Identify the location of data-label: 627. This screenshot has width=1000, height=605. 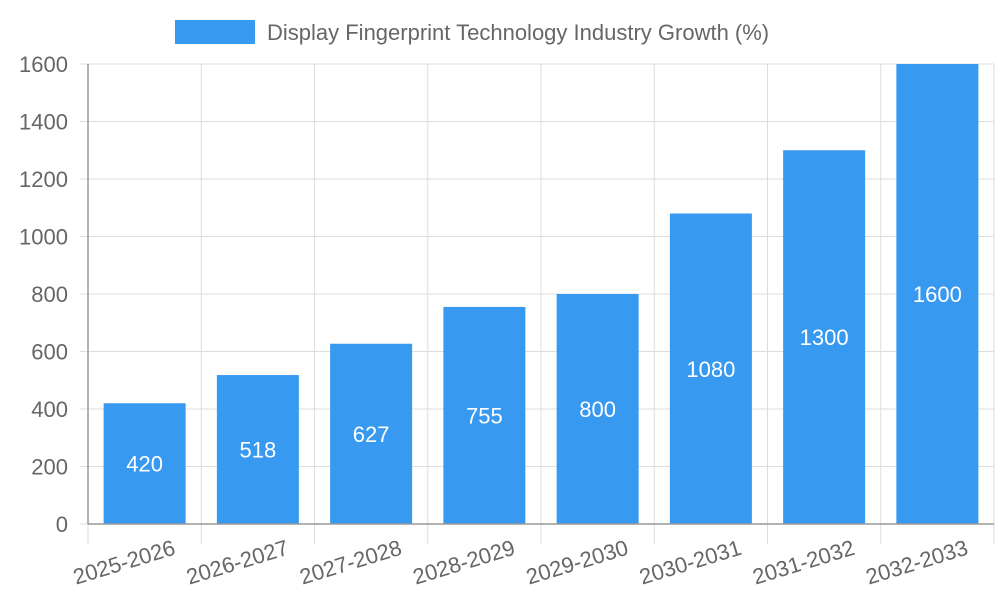
(371, 434).